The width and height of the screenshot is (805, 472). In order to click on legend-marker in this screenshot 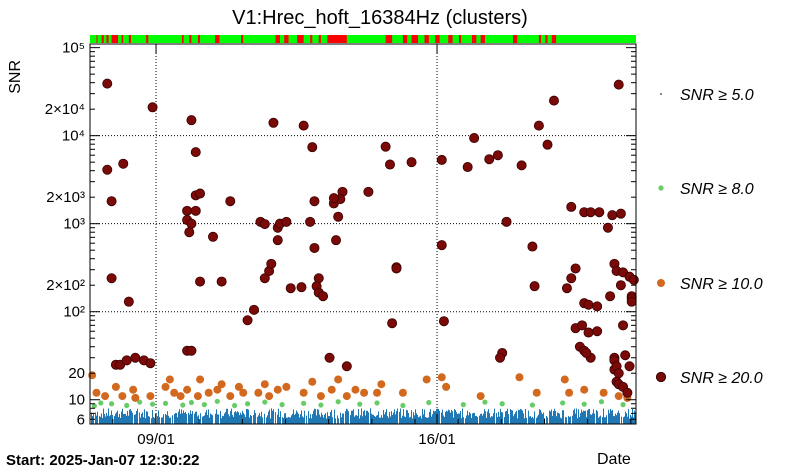, I will do `click(661, 377)`.